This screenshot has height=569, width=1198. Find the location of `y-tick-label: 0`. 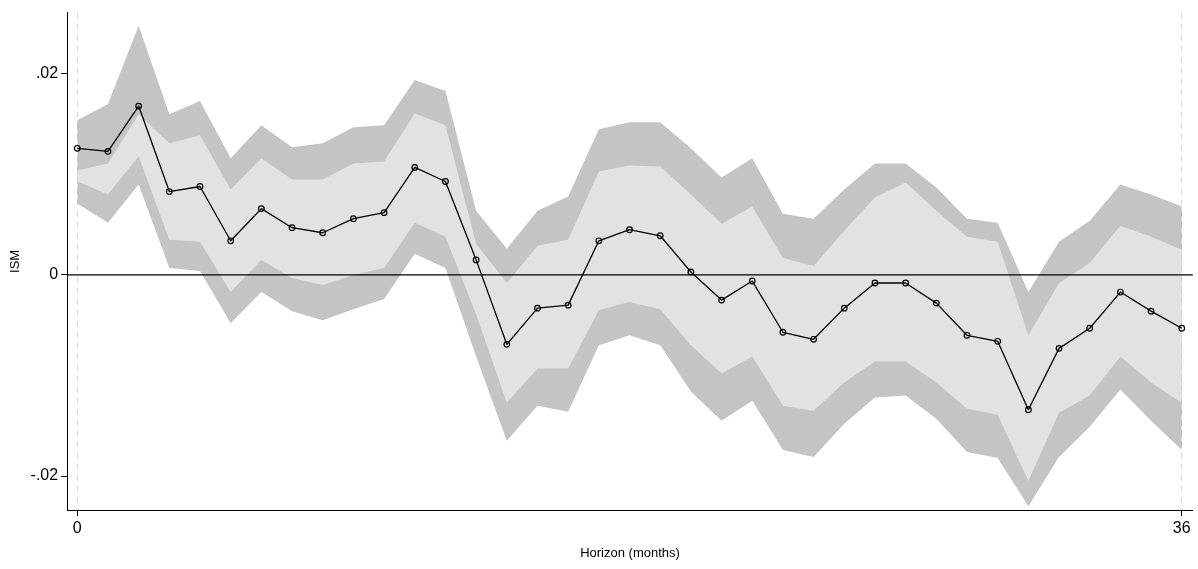

y-tick-label: 0 is located at coordinates (54, 274).